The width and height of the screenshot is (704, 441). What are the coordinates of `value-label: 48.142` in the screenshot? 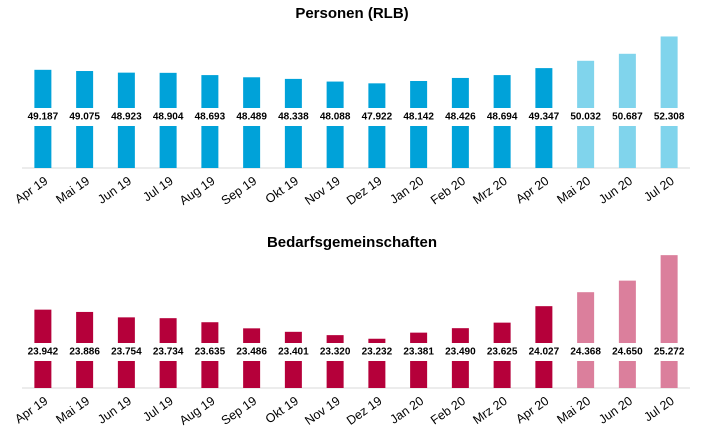 It's located at (418, 117).